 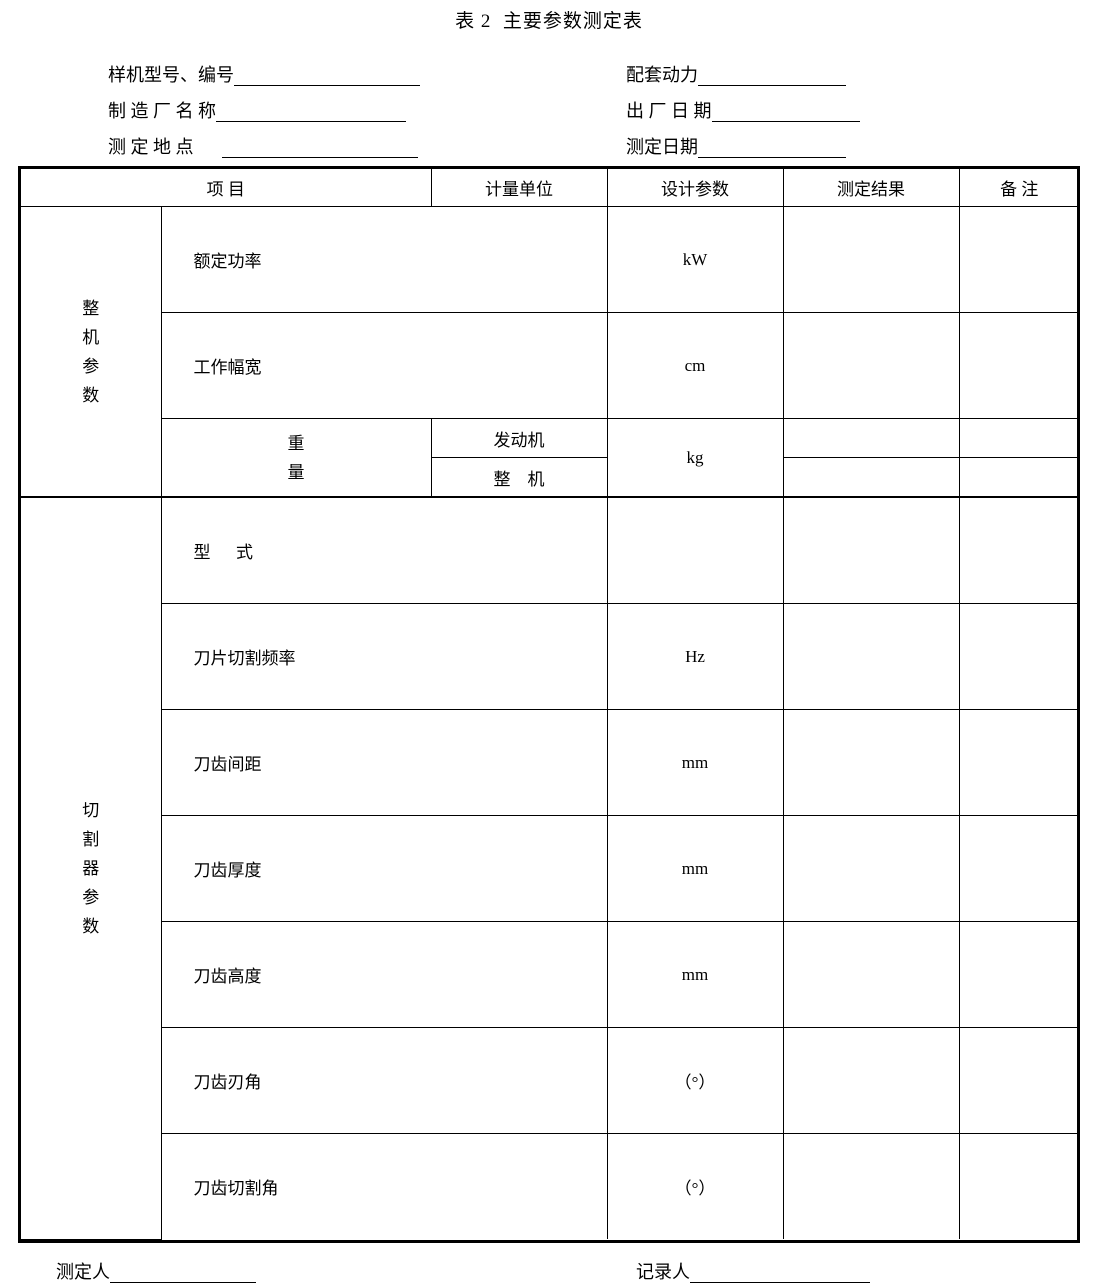 I want to click on measurer-input, so click(x=183, y=1273).